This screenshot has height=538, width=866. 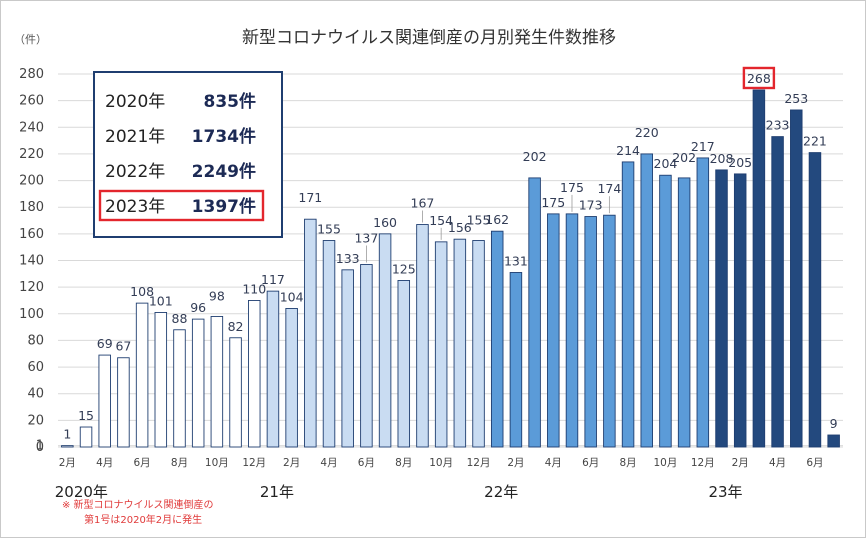 What do you see at coordinates (135, 137) in the screenshot?
I see `summary-year: 2021年` at bounding box center [135, 137].